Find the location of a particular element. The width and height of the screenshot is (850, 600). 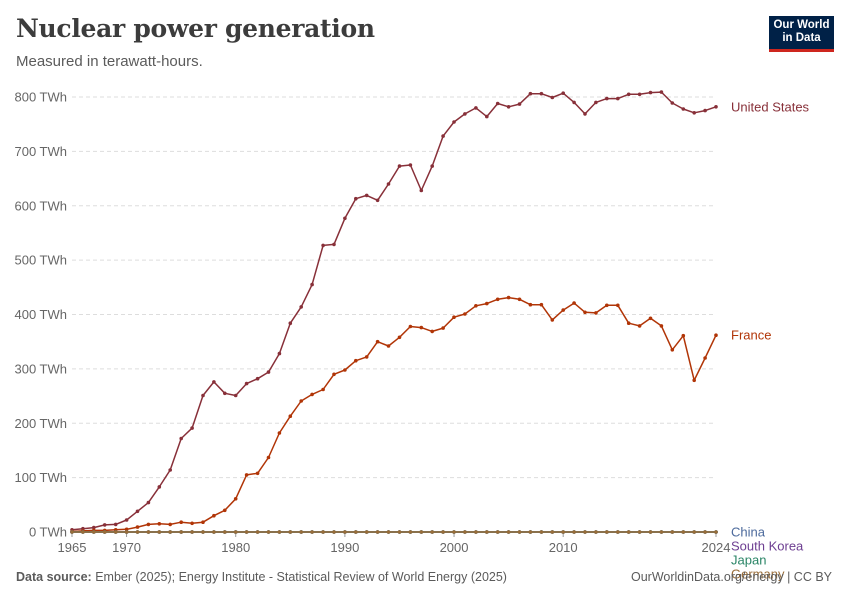

series-end-label: France is located at coordinates (751, 335).